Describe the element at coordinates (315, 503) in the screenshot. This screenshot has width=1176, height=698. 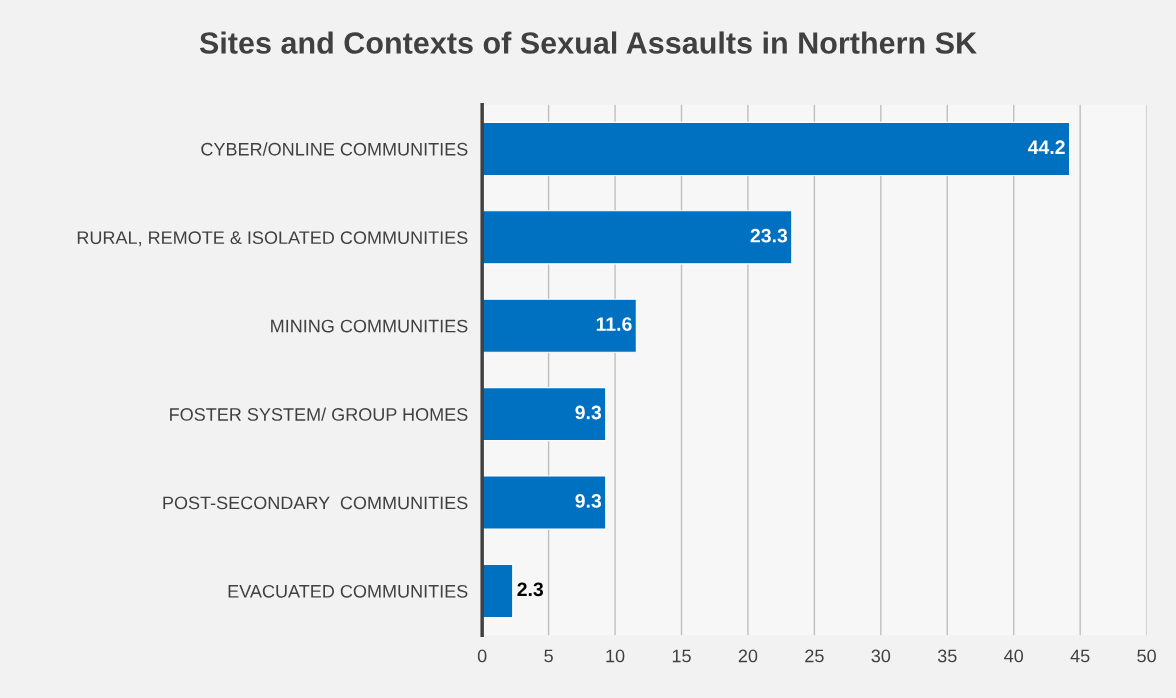
I see `y-tick-label: POST-SECONDARY COMMUNITIES` at that location.